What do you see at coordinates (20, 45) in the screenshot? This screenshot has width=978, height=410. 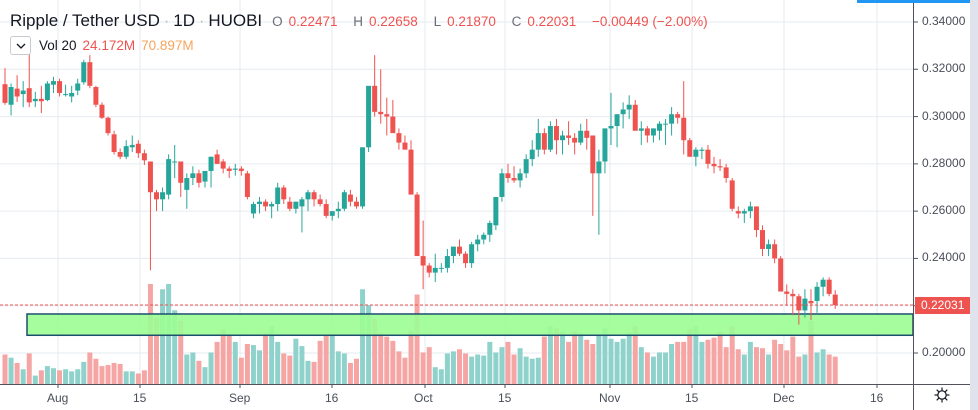 I see `collapse-legend-button` at bounding box center [20, 45].